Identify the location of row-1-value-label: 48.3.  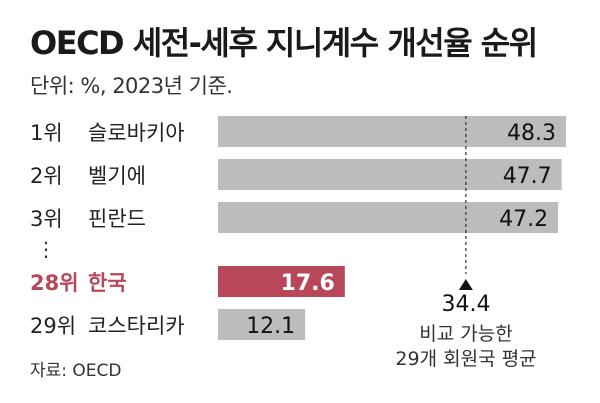
(531, 133).